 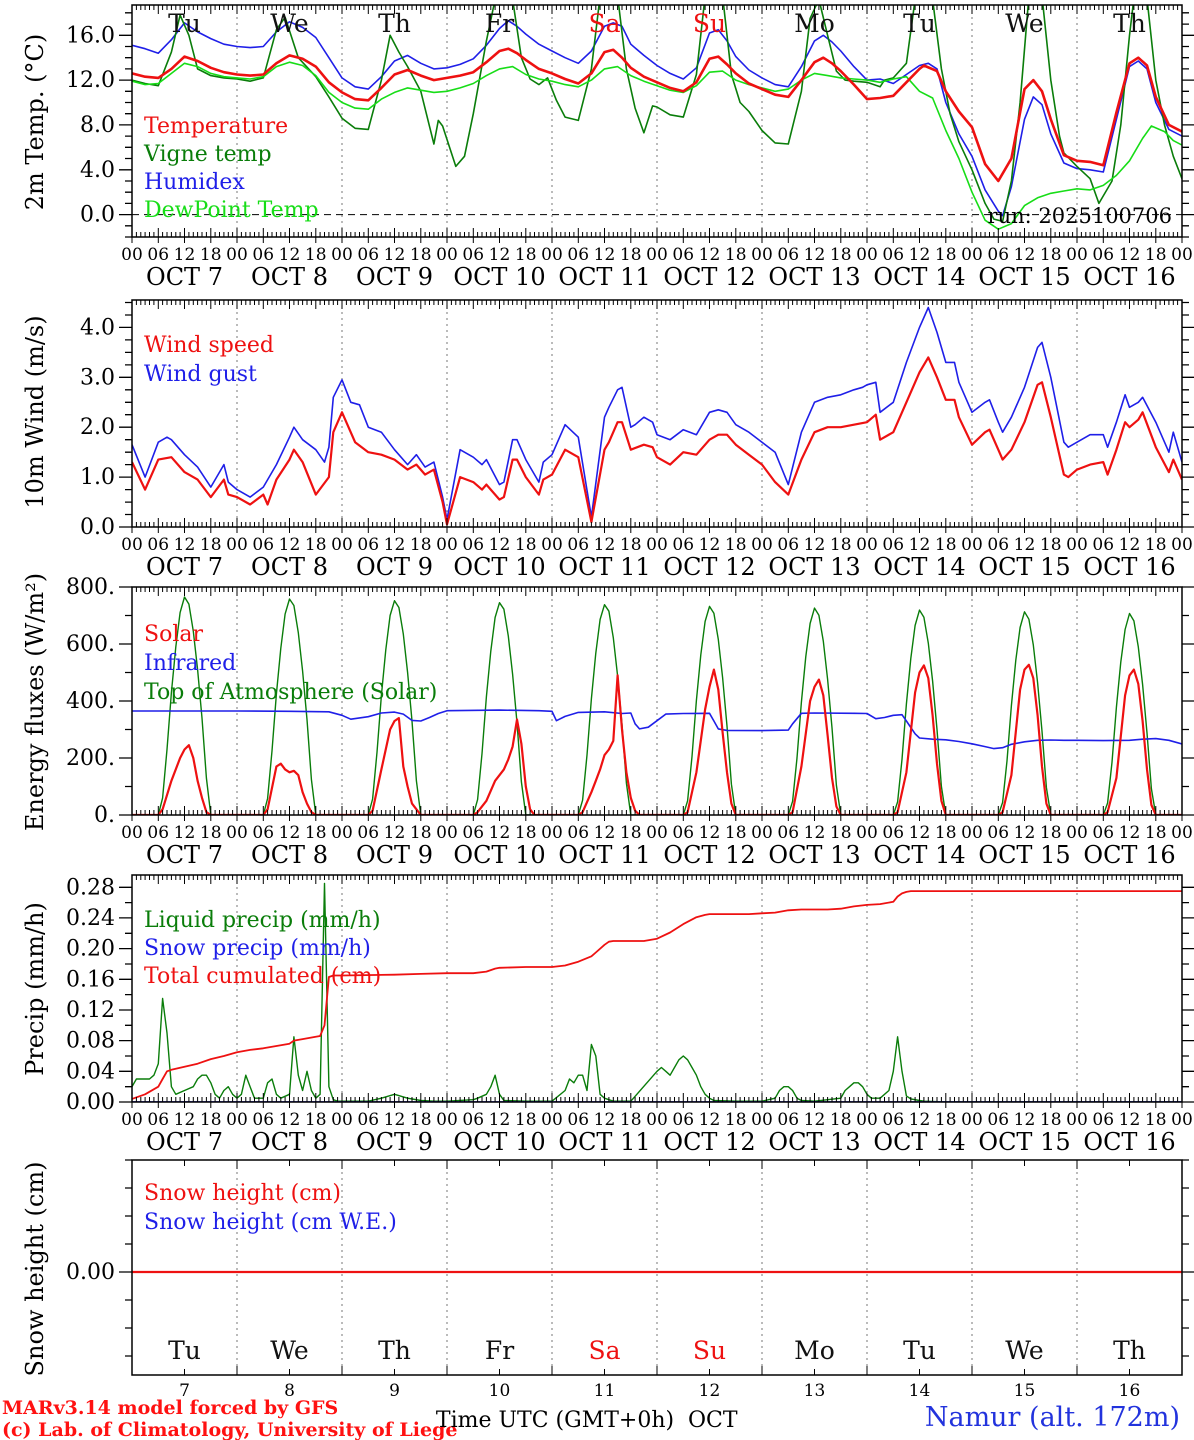 I want to click on y-tick-marks, so click(x=656, y=701).